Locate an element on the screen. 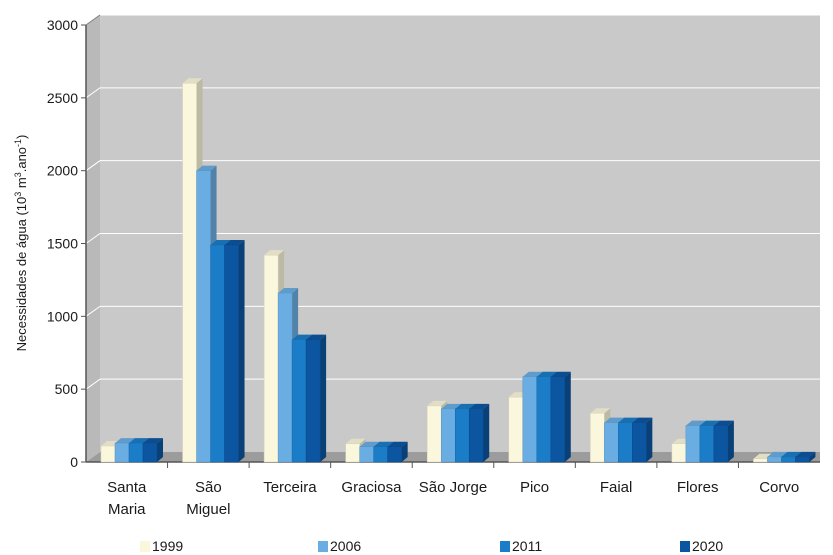 This screenshot has width=833, height=555. y-axis-label-text: Necessidades de água (10 is located at coordinates (21, 274).